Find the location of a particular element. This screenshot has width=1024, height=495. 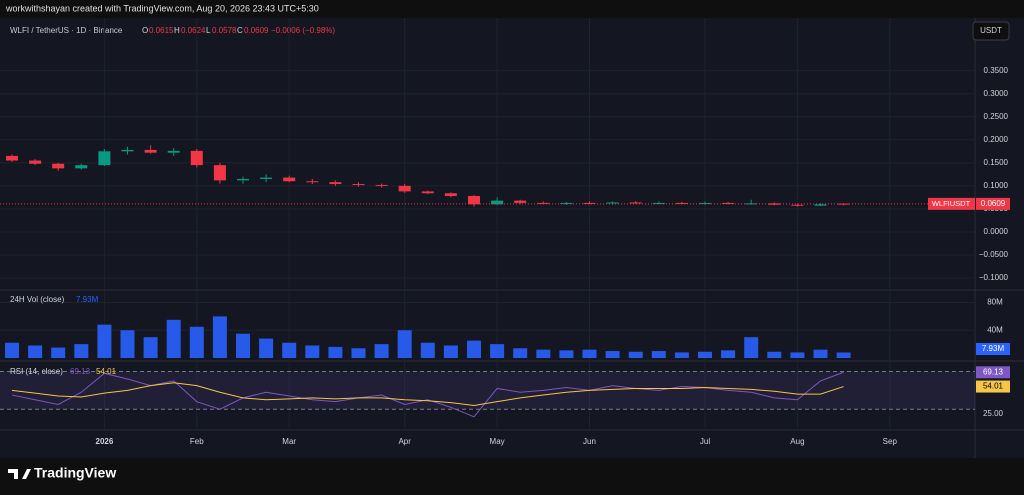

x-tick-label: Mar is located at coordinates (289, 441).